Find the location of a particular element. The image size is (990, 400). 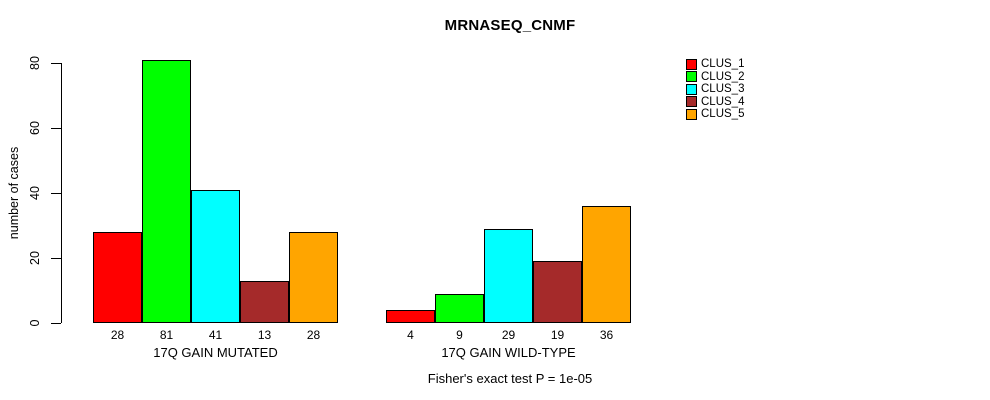

legend-item-clus_3: CLUS_3 is located at coordinates (715, 89).